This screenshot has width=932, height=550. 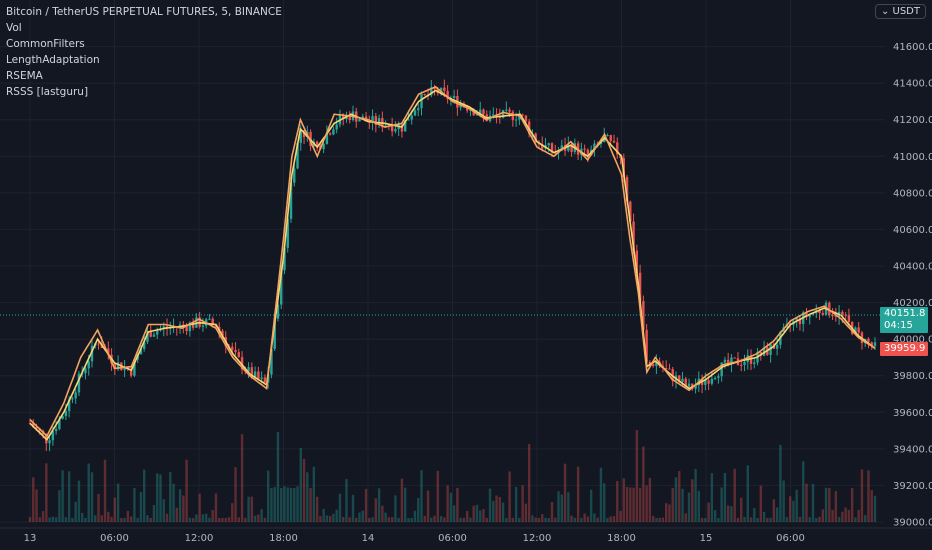 What do you see at coordinates (906, 11) in the screenshot?
I see `currency-label: USDT` at bounding box center [906, 11].